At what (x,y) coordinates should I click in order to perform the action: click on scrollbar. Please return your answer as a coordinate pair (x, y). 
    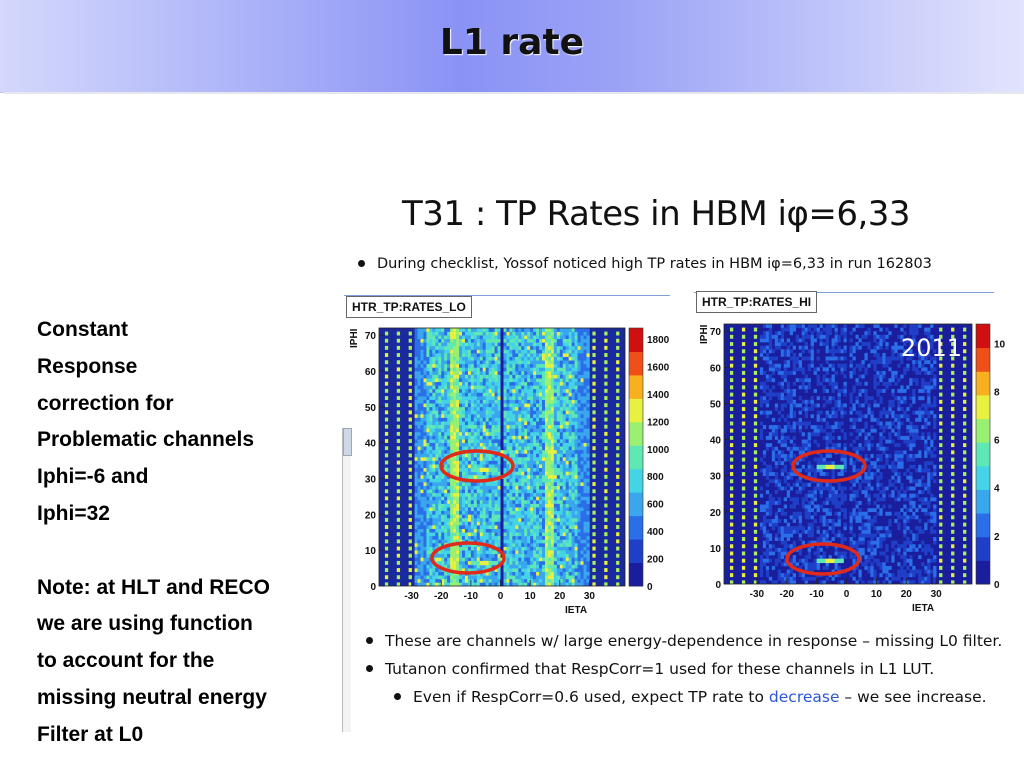
    Looking at the image, I should click on (347, 580).